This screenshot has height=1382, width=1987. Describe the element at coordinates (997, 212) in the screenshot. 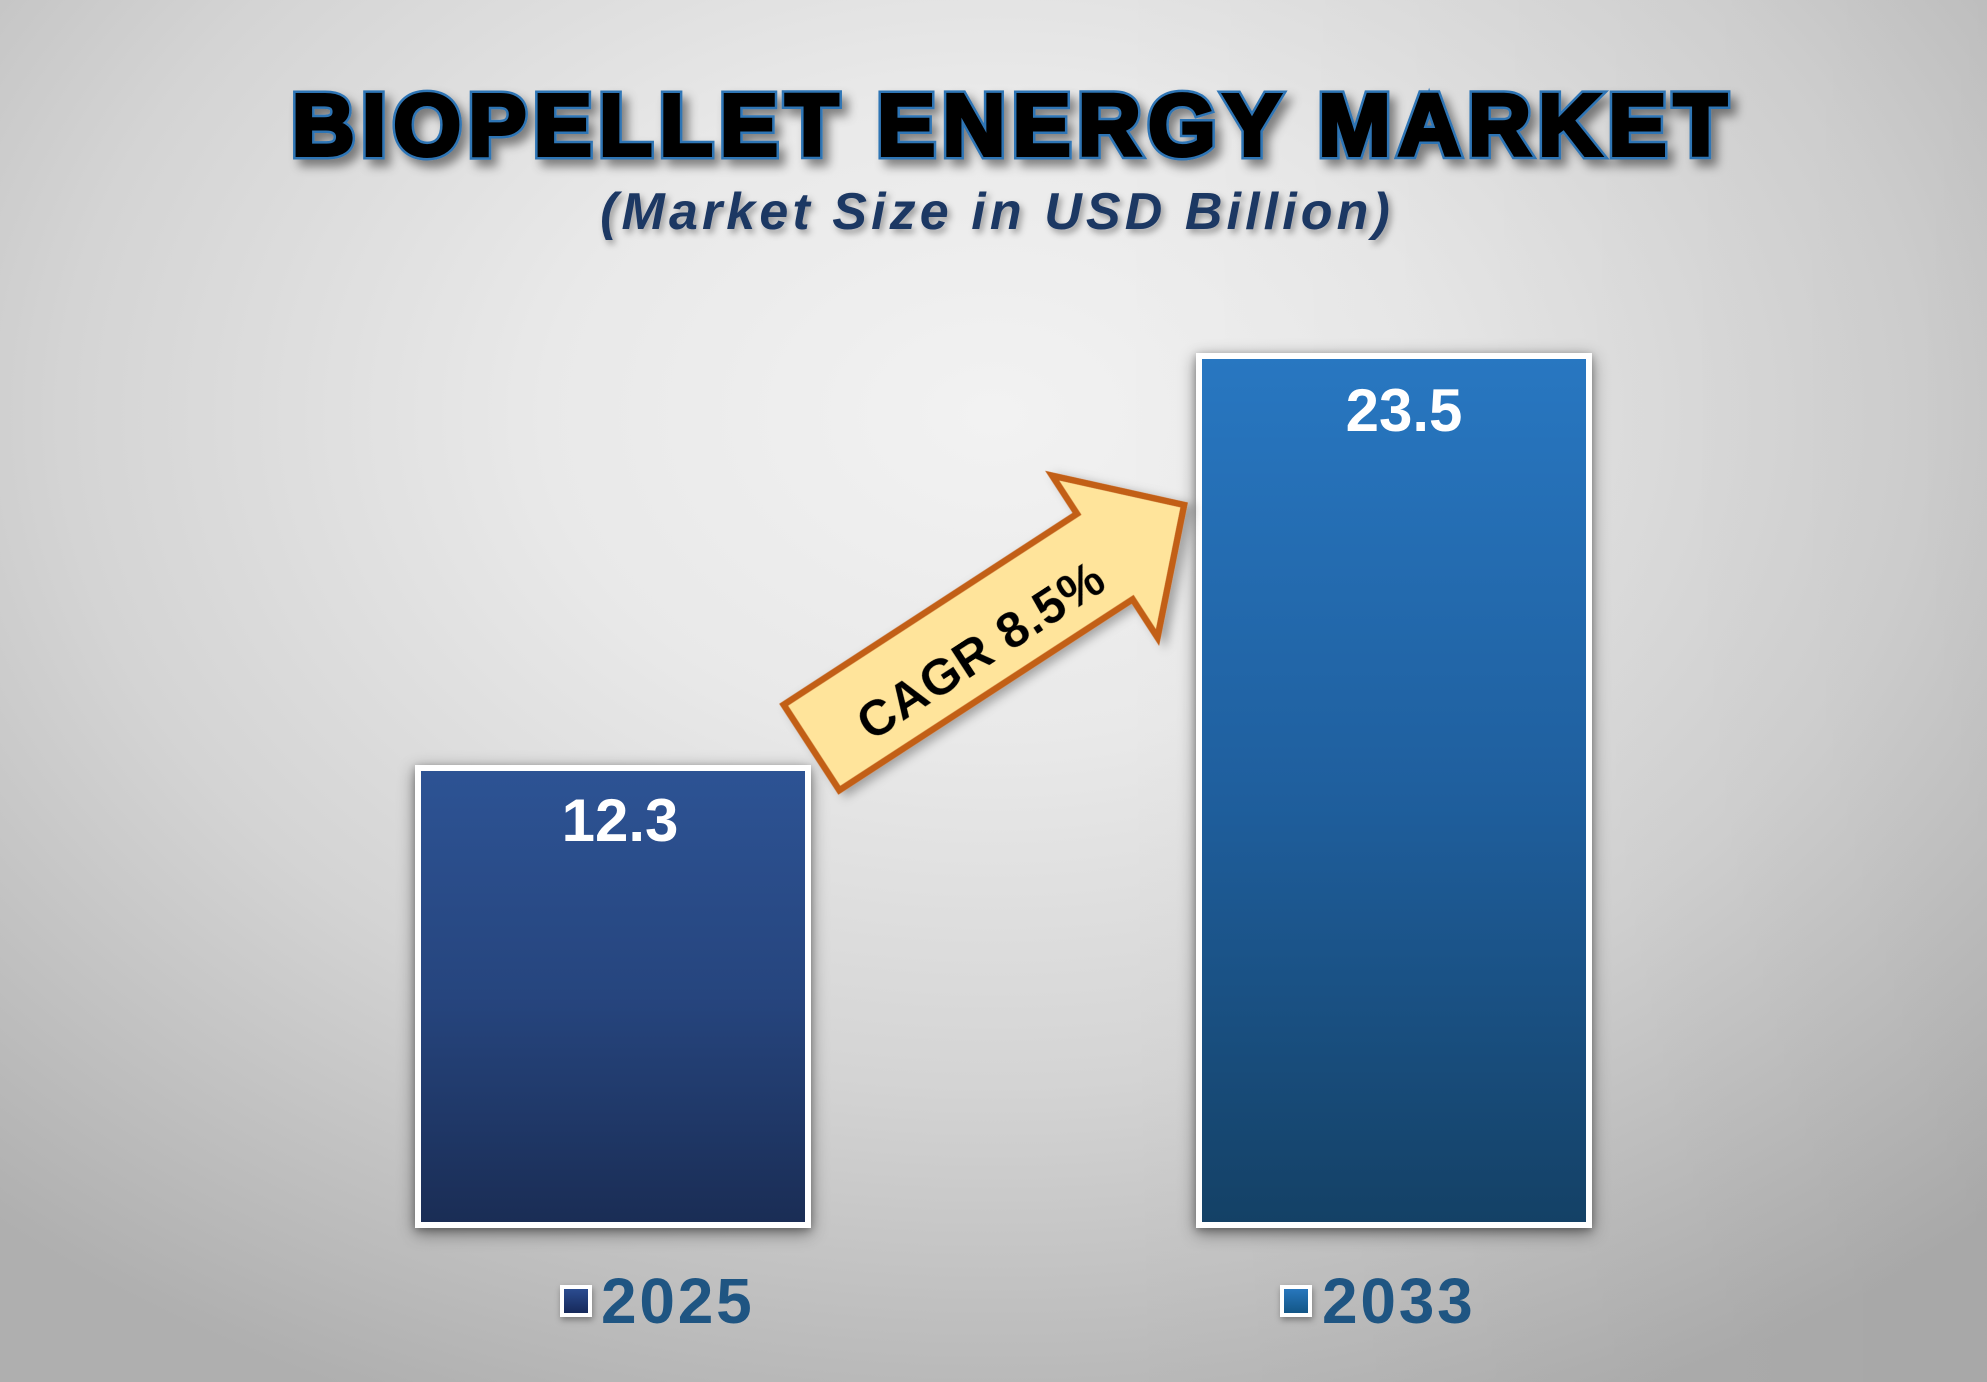

I see `svg-text: (Market Size in USD Billion)` at that location.